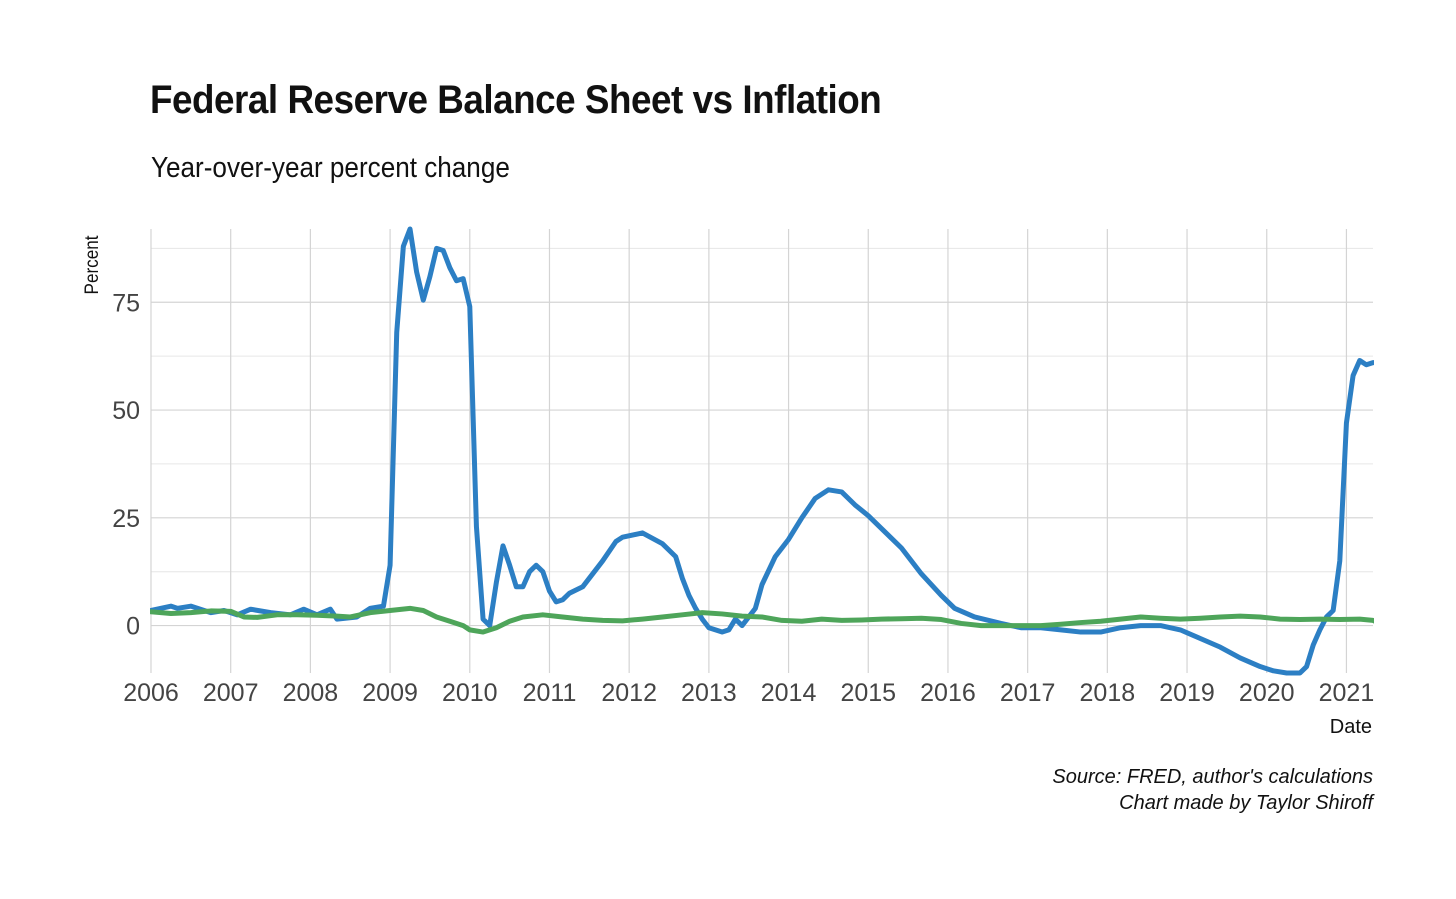 The height and width of the screenshot is (899, 1456). I want to click on y-tick-label: 75, so click(126, 303).